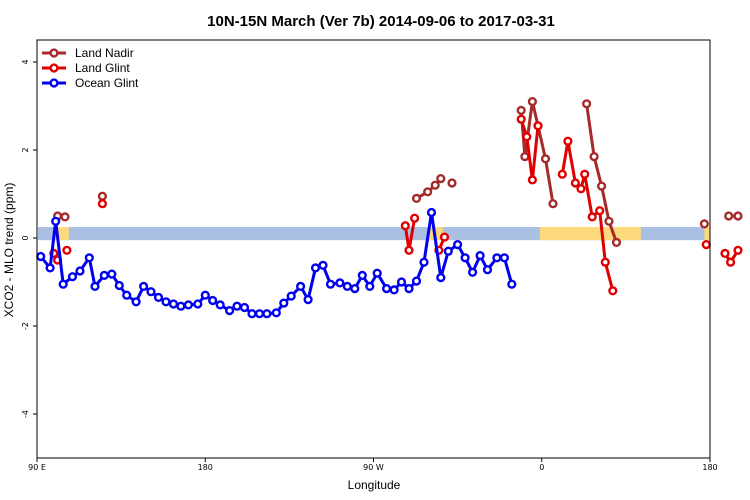  What do you see at coordinates (102, 68) in the screenshot?
I see `legend-label: Land Glint` at bounding box center [102, 68].